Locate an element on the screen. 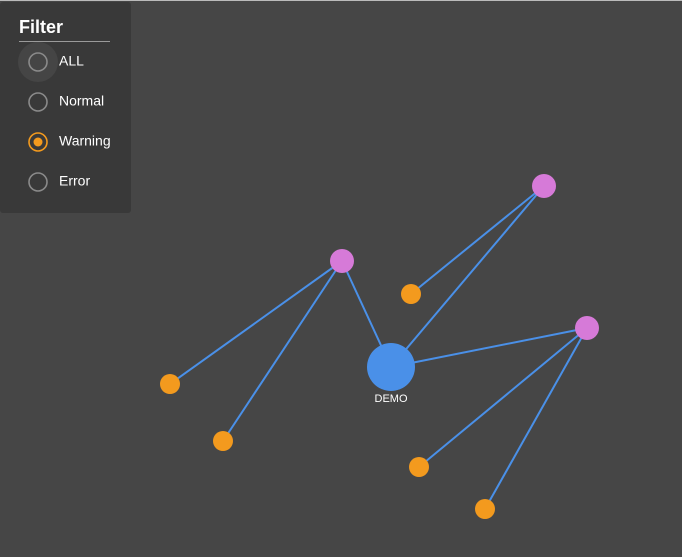  radio-option: Error is located at coordinates (59, 182).